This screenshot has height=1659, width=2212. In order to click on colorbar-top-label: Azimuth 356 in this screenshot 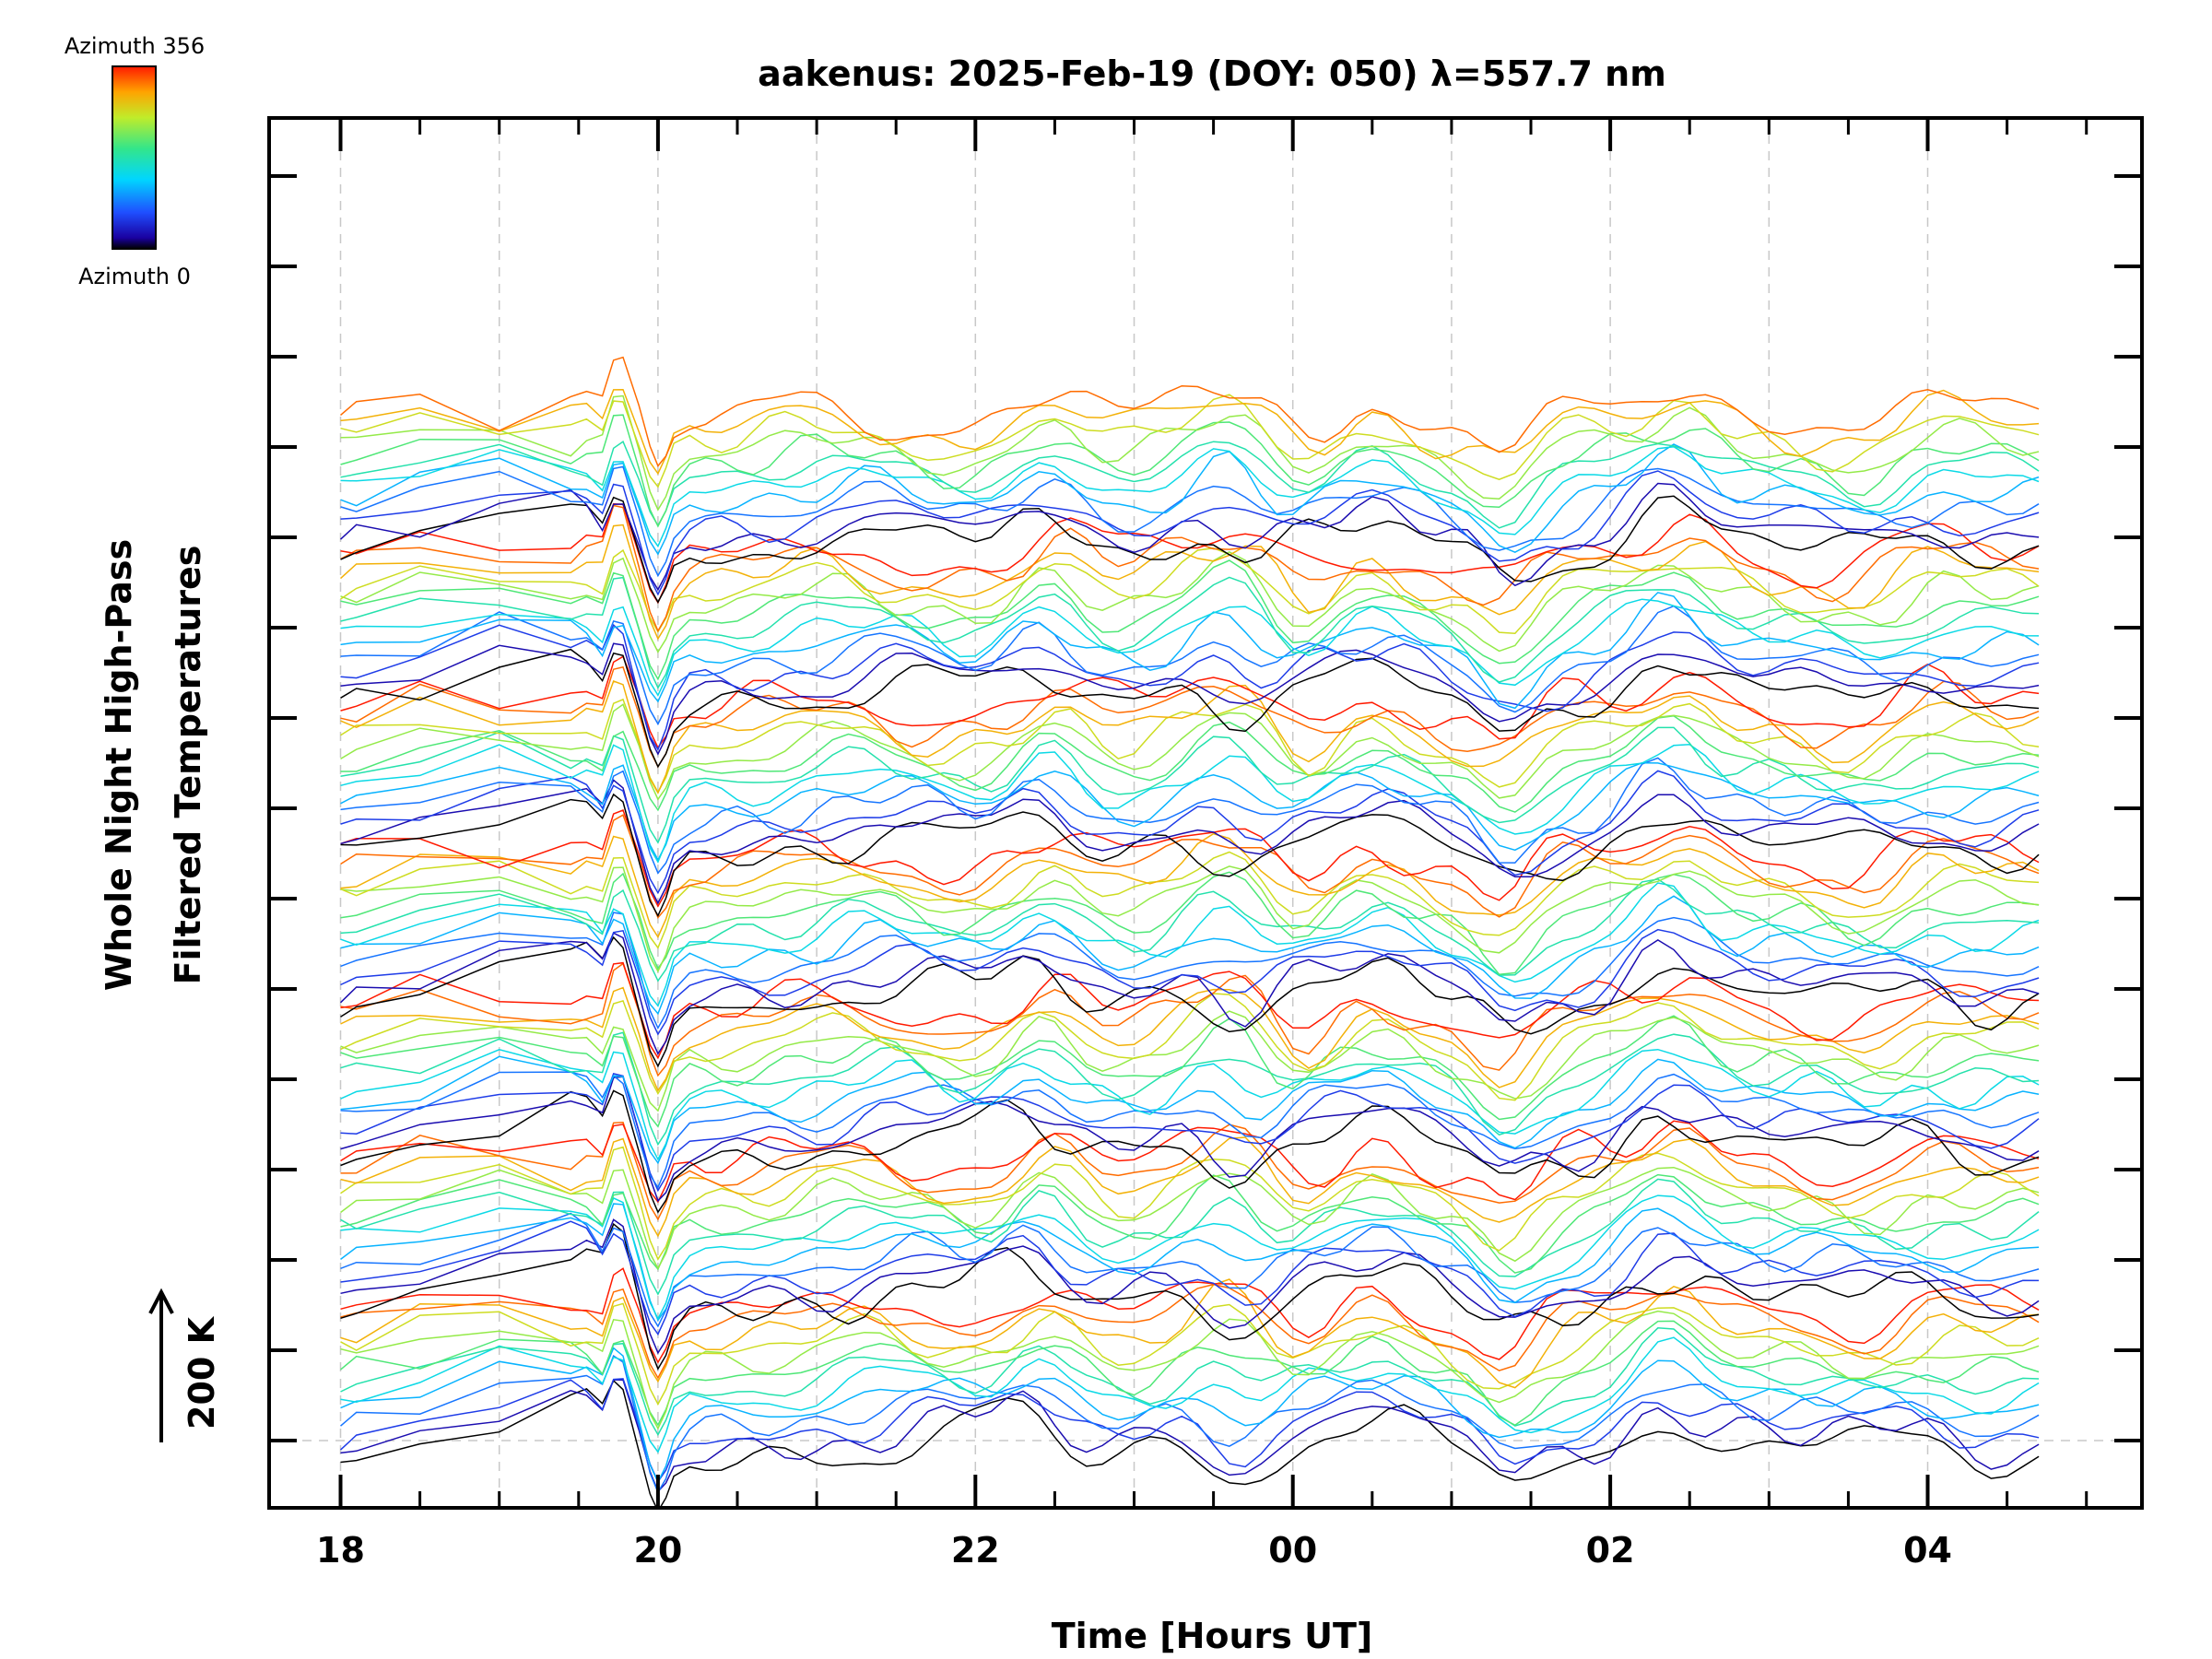, I will do `click(135, 46)`.